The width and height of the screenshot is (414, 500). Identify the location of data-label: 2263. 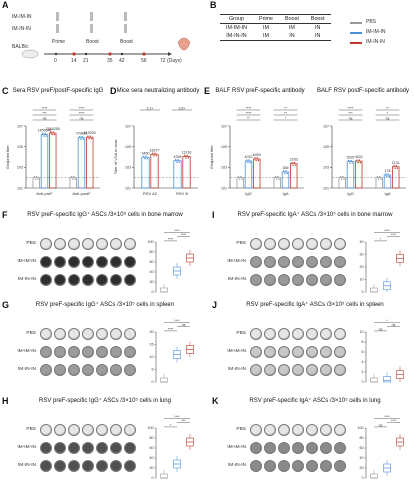
(294, 160).